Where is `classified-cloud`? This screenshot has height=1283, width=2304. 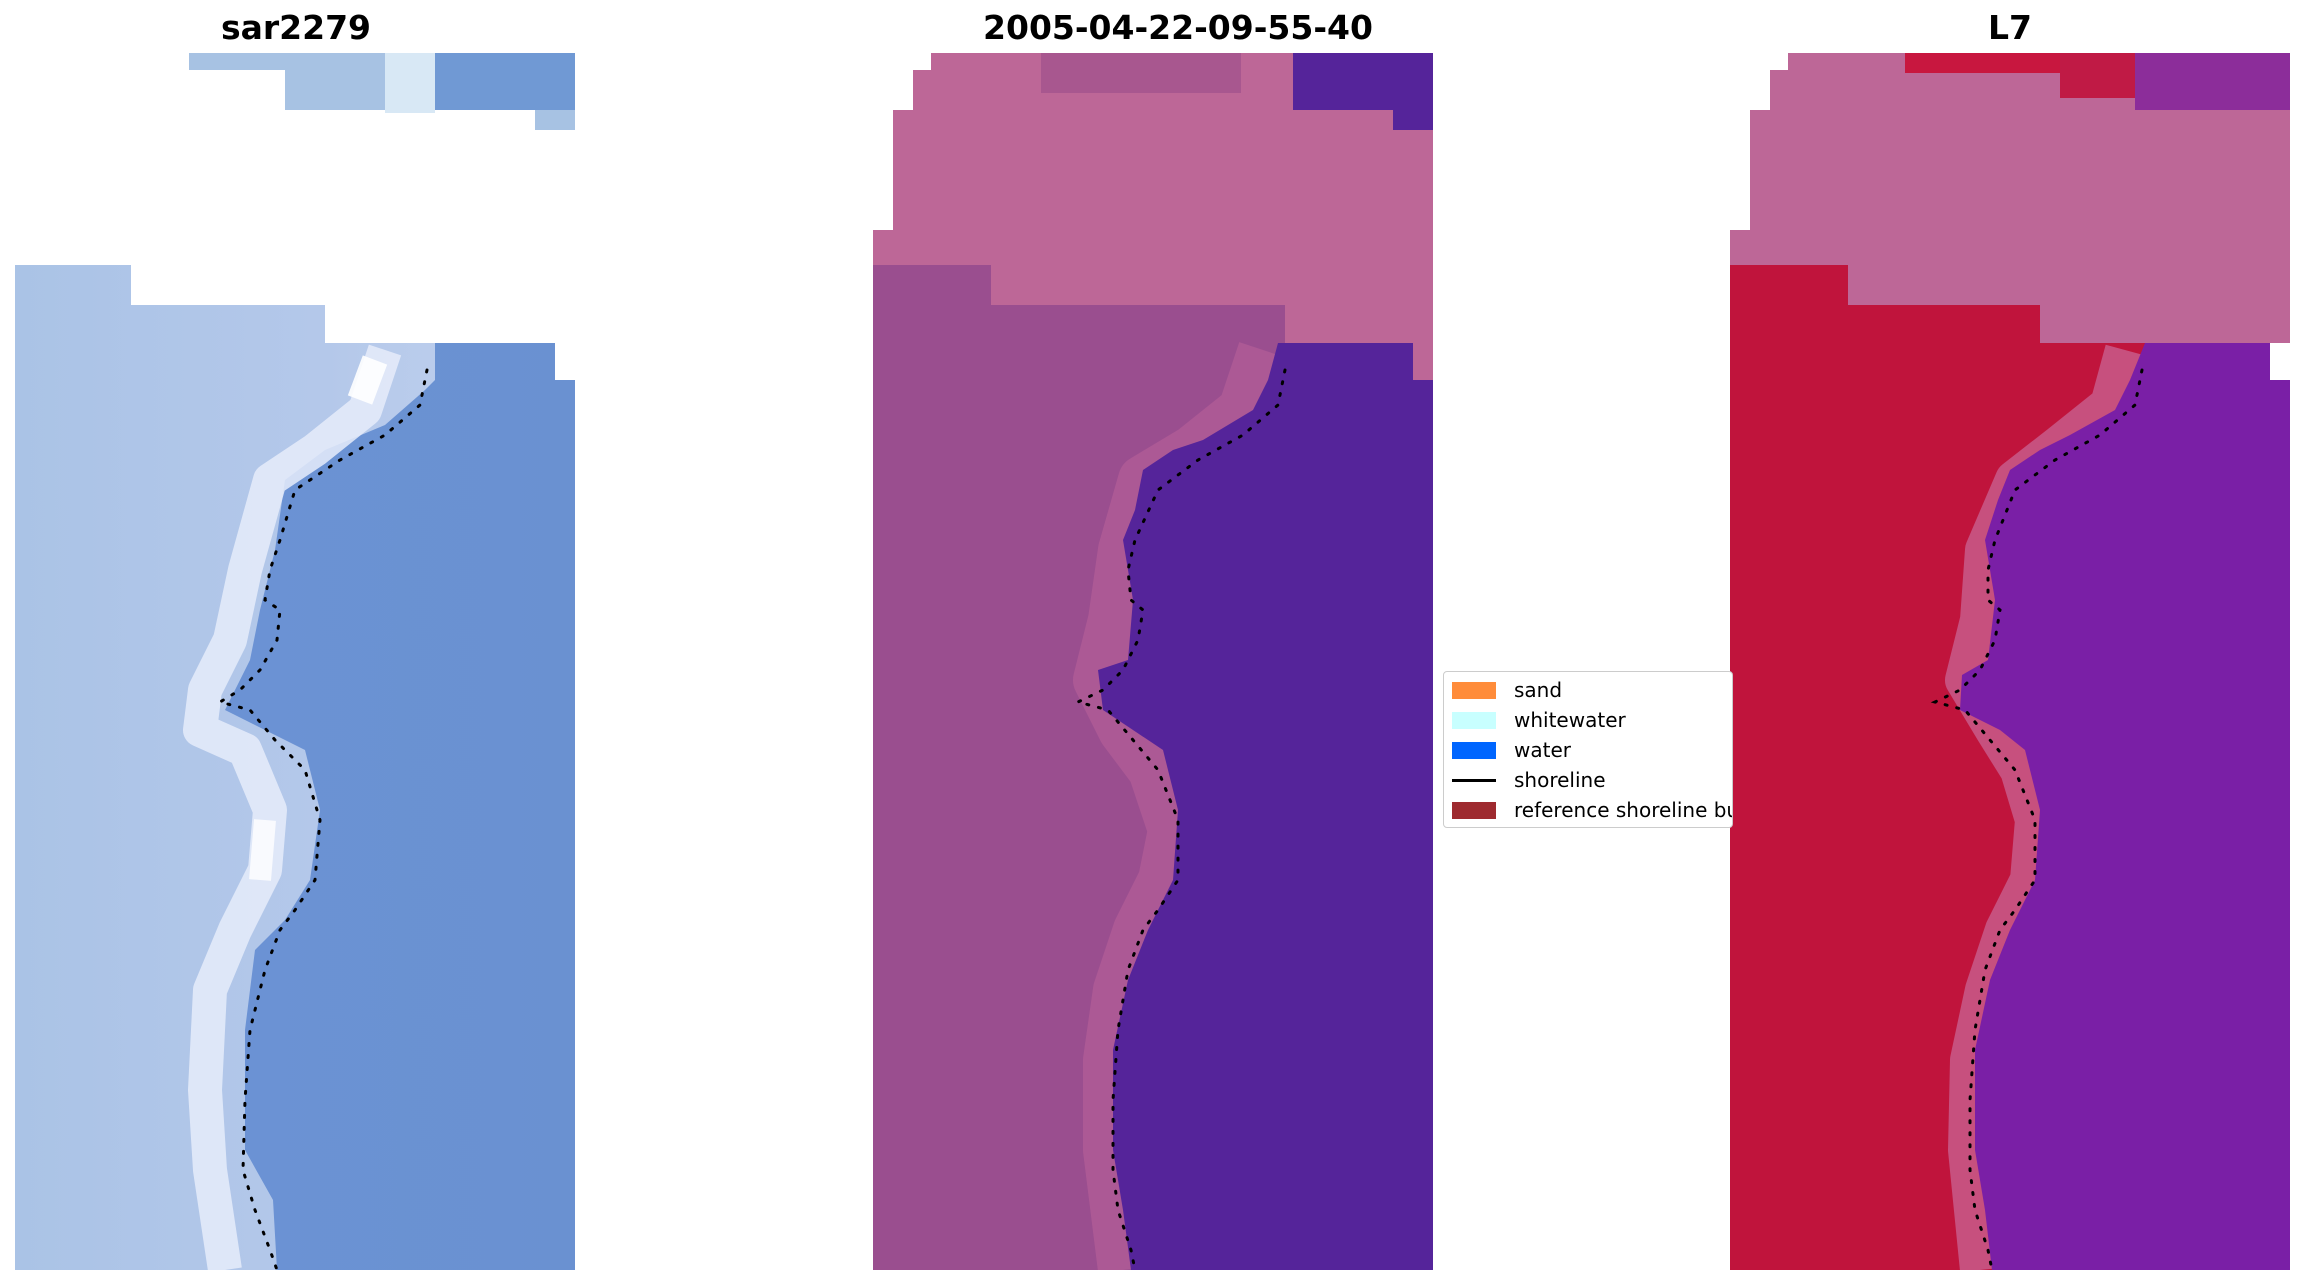 classified-cloud is located at coordinates (1153, 216).